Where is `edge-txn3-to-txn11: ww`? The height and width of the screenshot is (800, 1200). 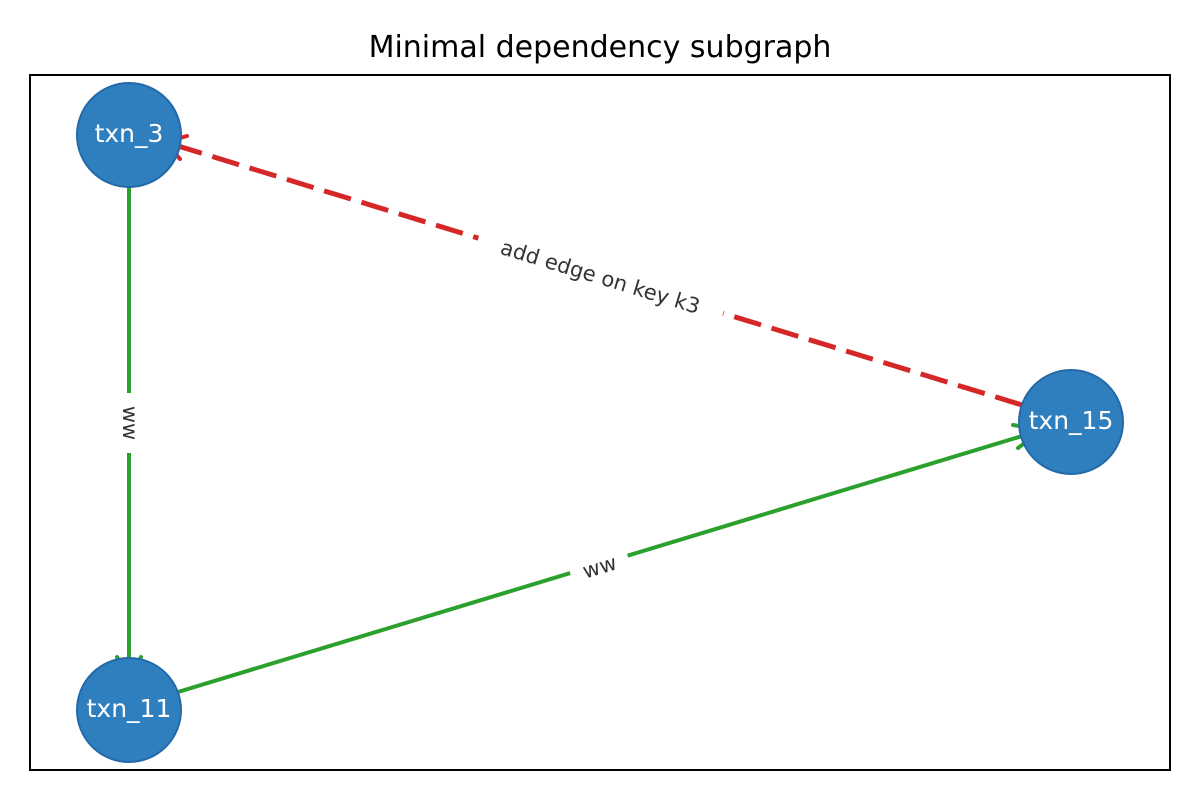
edge-txn3-to-txn11: ww is located at coordinates (129, 421).